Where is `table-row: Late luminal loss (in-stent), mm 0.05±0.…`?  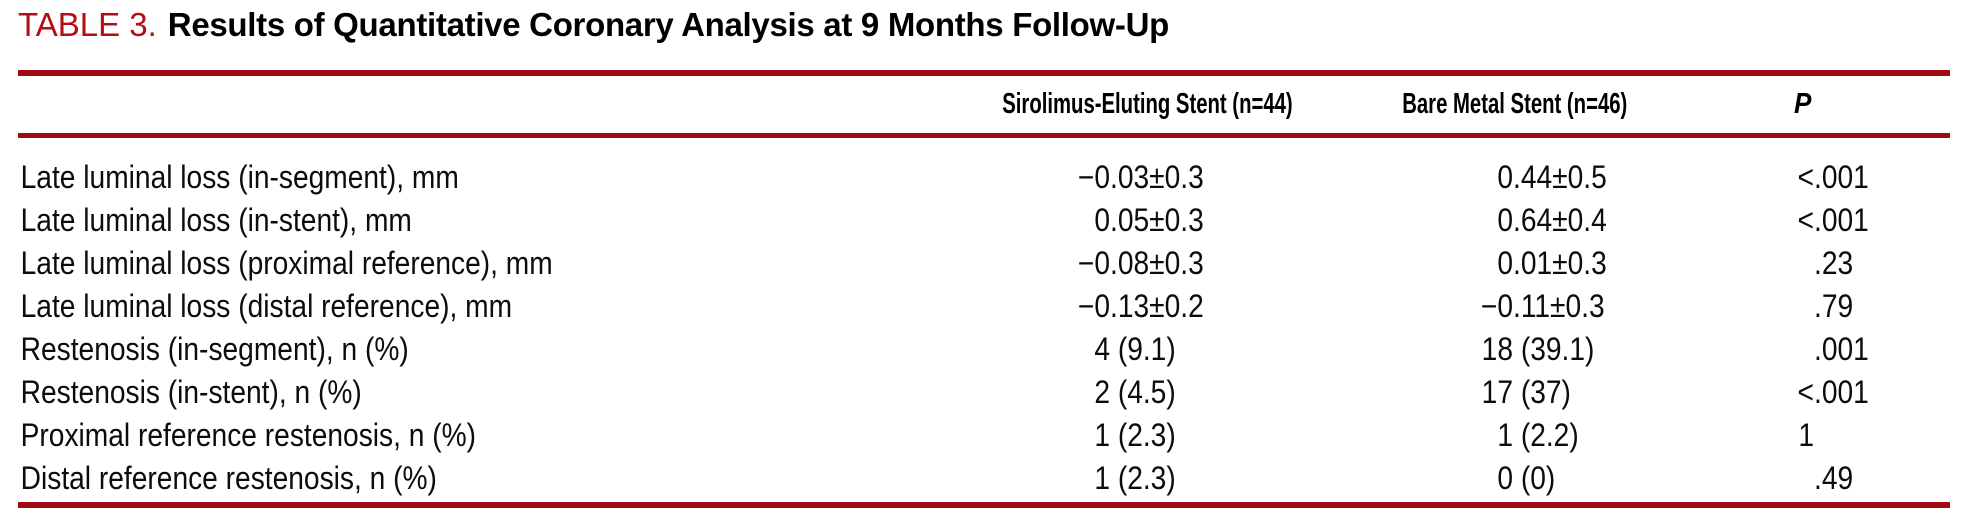 table-row: Late luminal loss (in-stent), mm 0.05±0.… is located at coordinates (984, 220).